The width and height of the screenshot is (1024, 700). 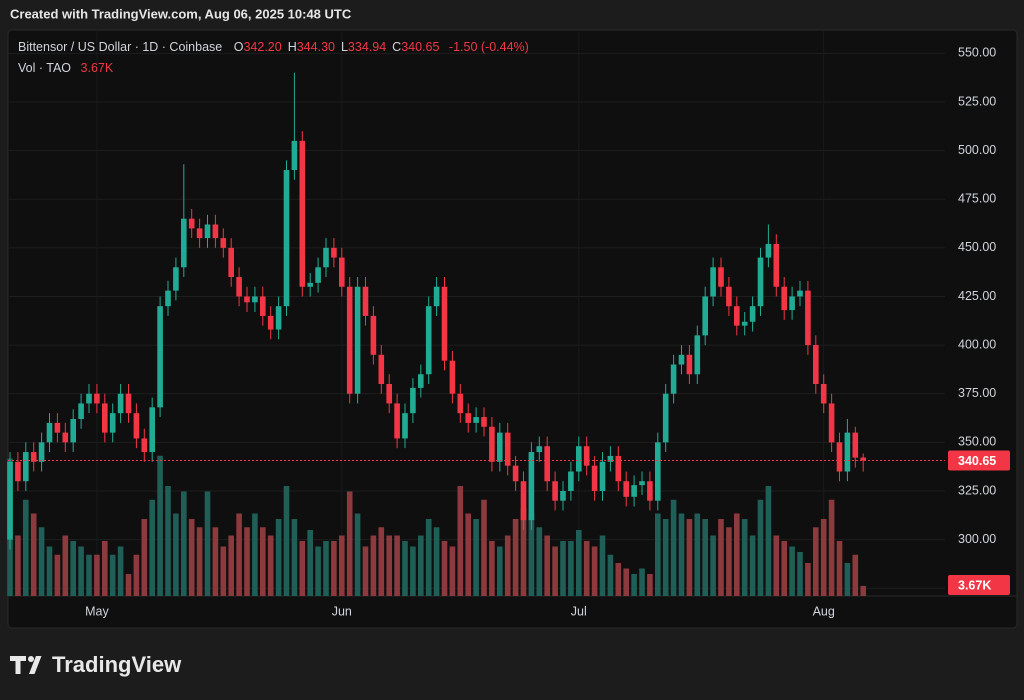 What do you see at coordinates (292, 47) in the screenshot?
I see `ohlc-key: H` at bounding box center [292, 47].